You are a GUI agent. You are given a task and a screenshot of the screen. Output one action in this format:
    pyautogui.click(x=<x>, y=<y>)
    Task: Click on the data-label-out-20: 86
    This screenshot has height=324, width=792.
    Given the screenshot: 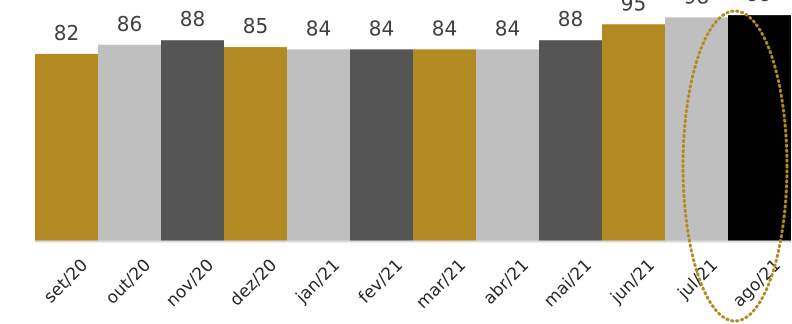 What is the action you would take?
    pyautogui.click(x=129, y=24)
    